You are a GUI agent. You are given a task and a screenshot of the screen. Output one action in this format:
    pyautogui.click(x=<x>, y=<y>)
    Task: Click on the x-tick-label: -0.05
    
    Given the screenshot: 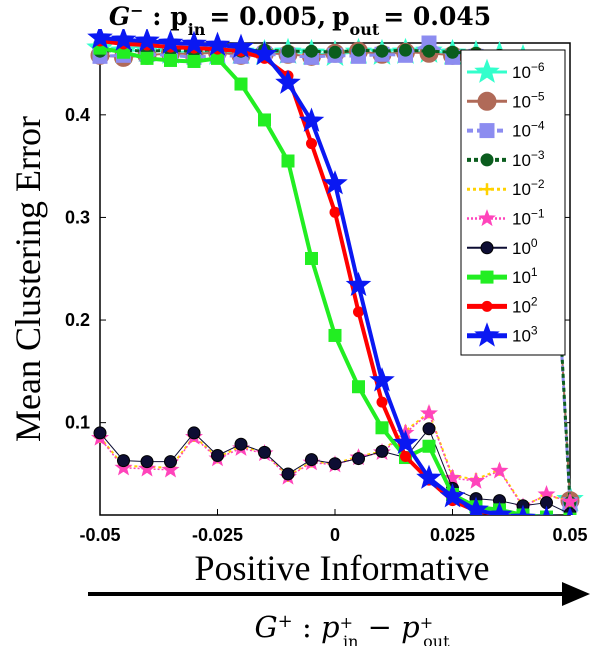 What is the action you would take?
    pyautogui.click(x=99, y=535)
    